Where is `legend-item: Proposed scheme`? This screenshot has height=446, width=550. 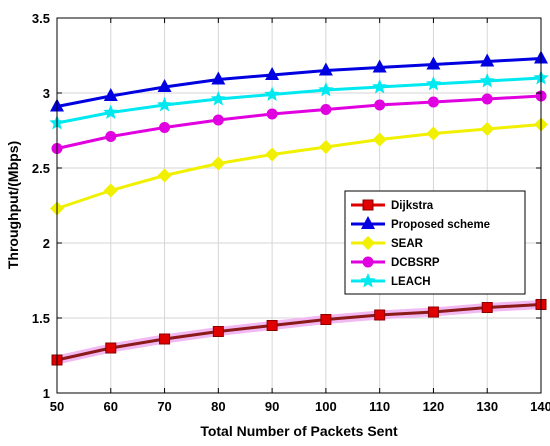 legend-item: Proposed scheme is located at coordinates (420, 223).